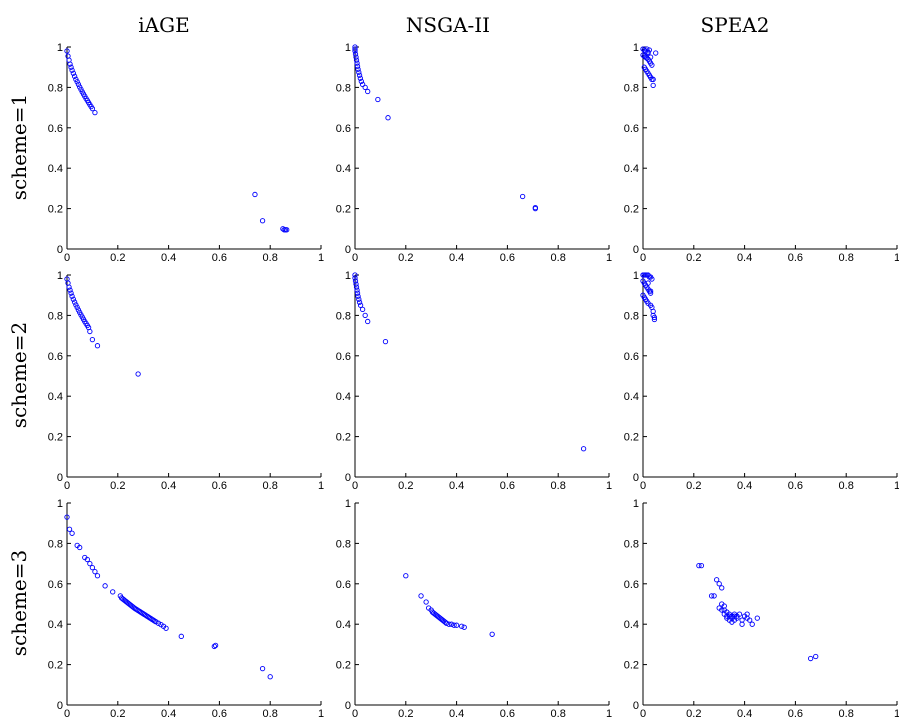  Describe the element at coordinates (60, 504) in the screenshot. I see `panel-iage-scheme3-y-tick-label: 1` at that location.